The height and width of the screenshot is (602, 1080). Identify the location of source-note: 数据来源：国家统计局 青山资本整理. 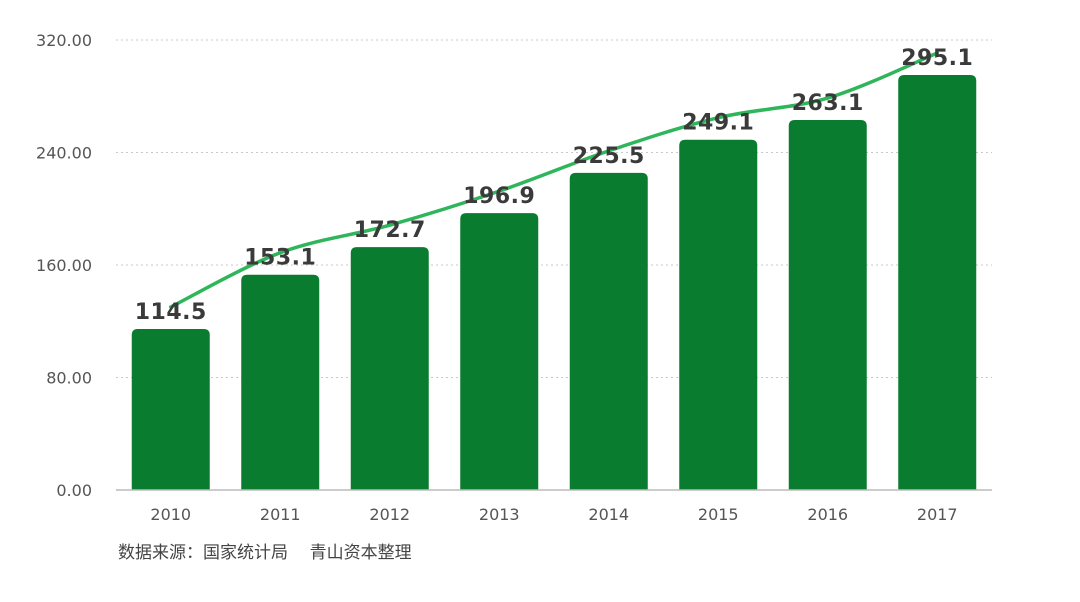
(265, 553).